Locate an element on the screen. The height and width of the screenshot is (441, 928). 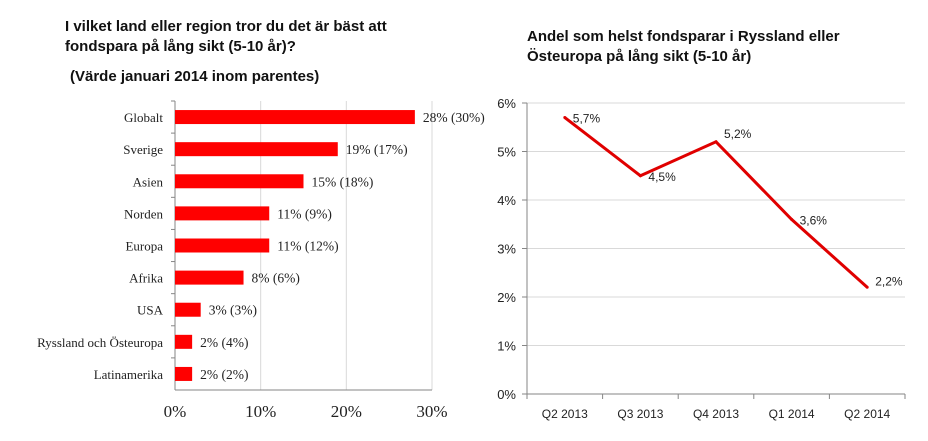
bar-data-label: 19% (17%) is located at coordinates (377, 149).